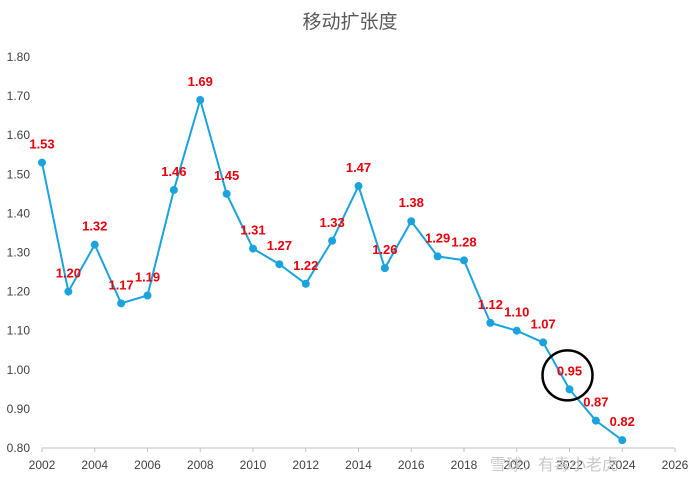  I want to click on chart-title: 移动扩张度, so click(349, 22).